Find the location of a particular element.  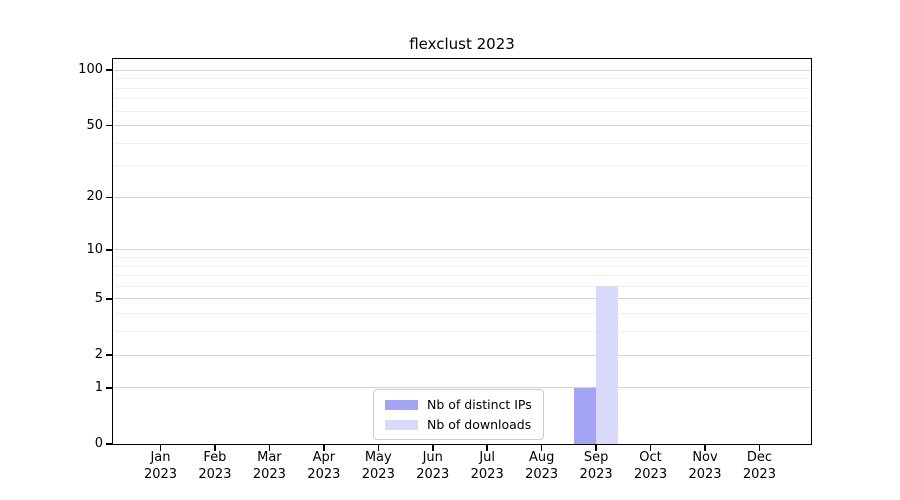

bar-nb-of-distinct-ips-sep is located at coordinates (585, 415).